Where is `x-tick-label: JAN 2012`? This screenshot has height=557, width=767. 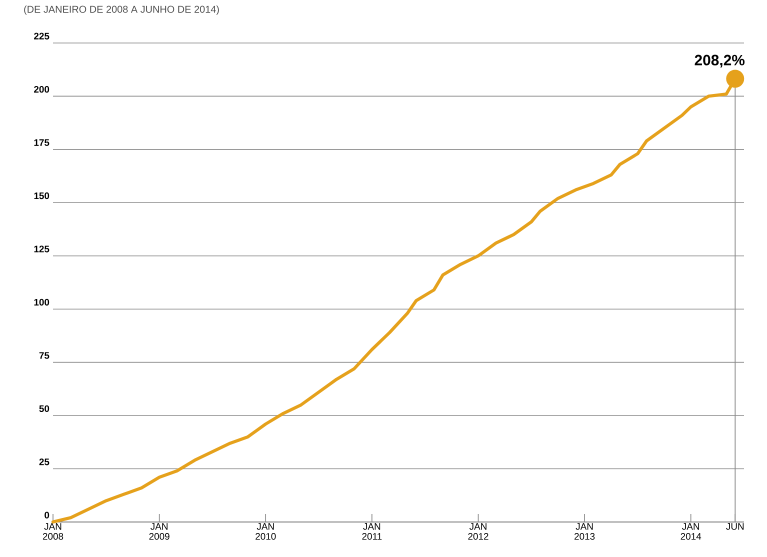
x-tick-label: JAN 2012 is located at coordinates (478, 531).